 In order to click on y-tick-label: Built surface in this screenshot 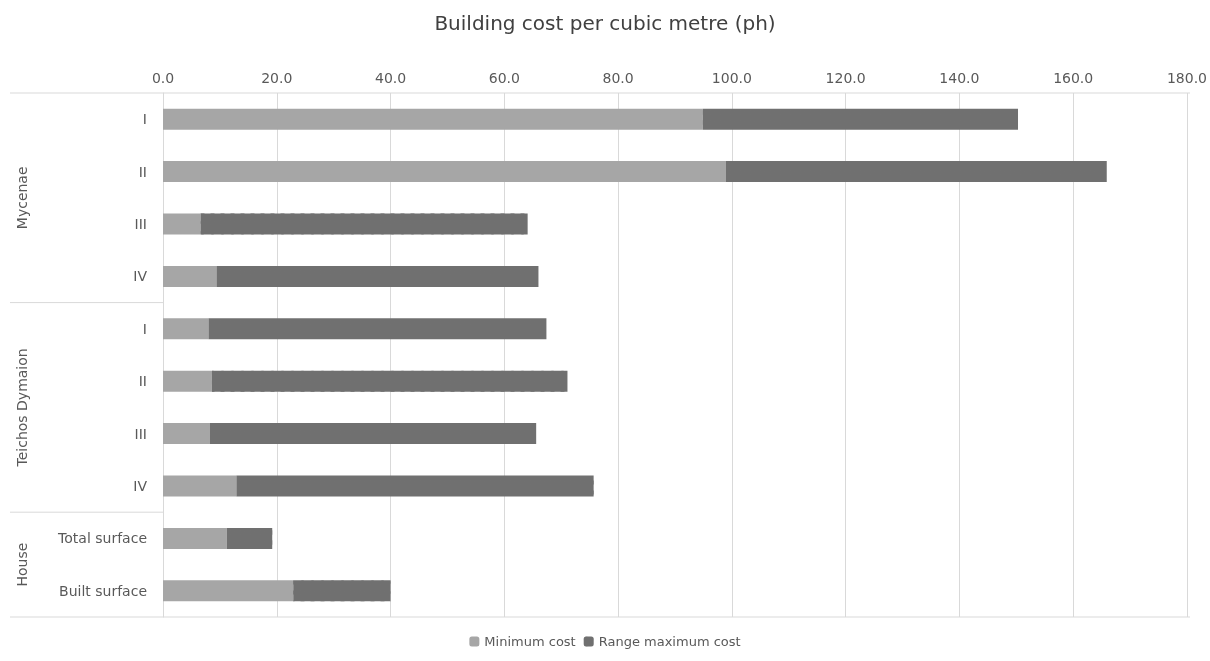, I will do `click(103, 590)`.